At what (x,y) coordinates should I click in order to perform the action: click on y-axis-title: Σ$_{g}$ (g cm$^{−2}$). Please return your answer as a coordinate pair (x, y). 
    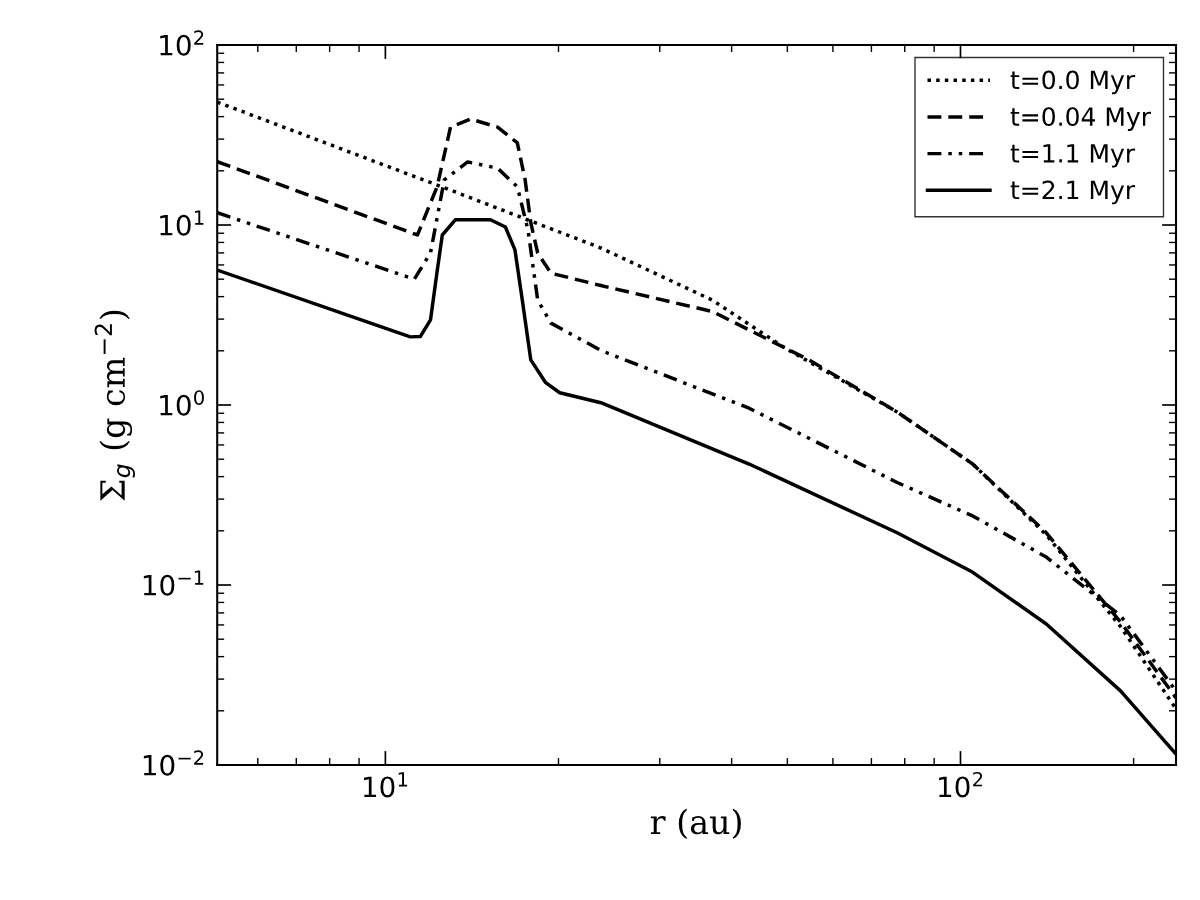
    Looking at the image, I should click on (114, 405).